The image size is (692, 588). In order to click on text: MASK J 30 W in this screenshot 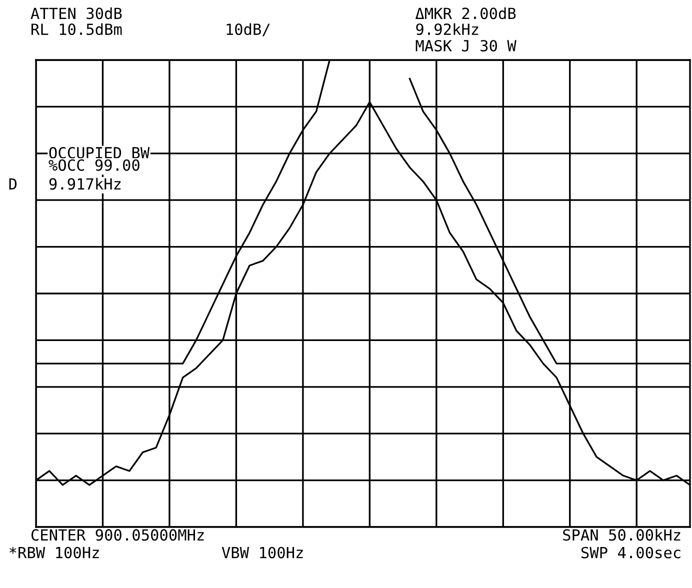, I will do `click(466, 46)`.